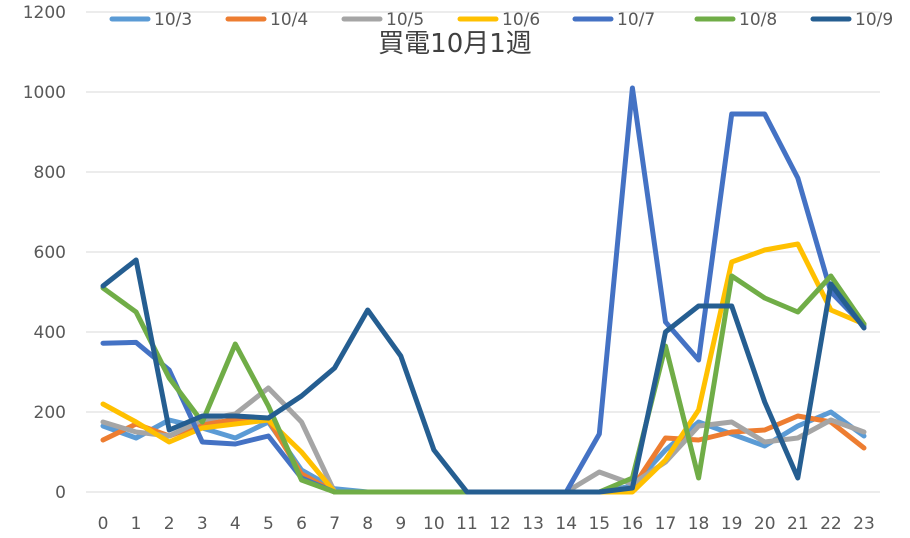 The image size is (910, 538). I want to click on legend-label: 10/4, so click(289, 20).